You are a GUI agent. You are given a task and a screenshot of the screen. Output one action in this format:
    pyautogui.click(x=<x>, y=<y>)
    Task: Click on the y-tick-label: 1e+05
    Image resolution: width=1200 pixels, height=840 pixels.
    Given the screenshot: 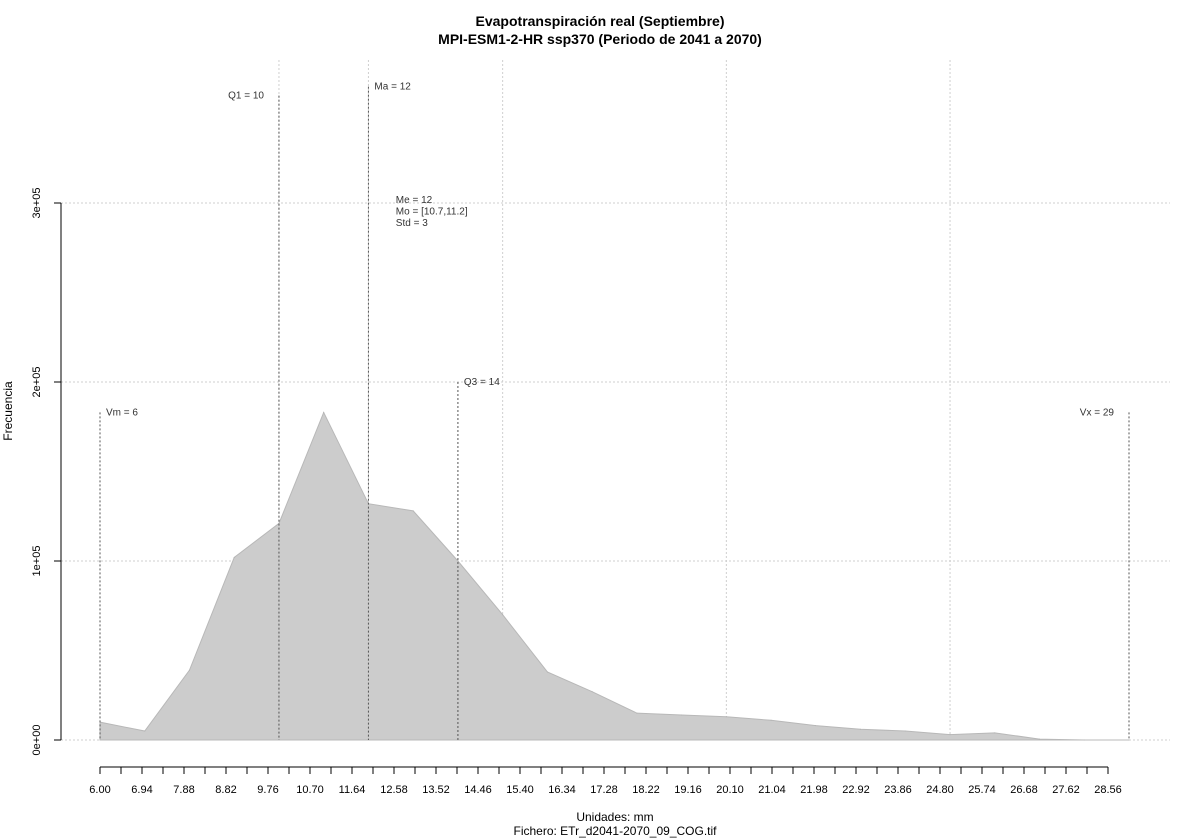 What is the action you would take?
    pyautogui.click(x=37, y=561)
    